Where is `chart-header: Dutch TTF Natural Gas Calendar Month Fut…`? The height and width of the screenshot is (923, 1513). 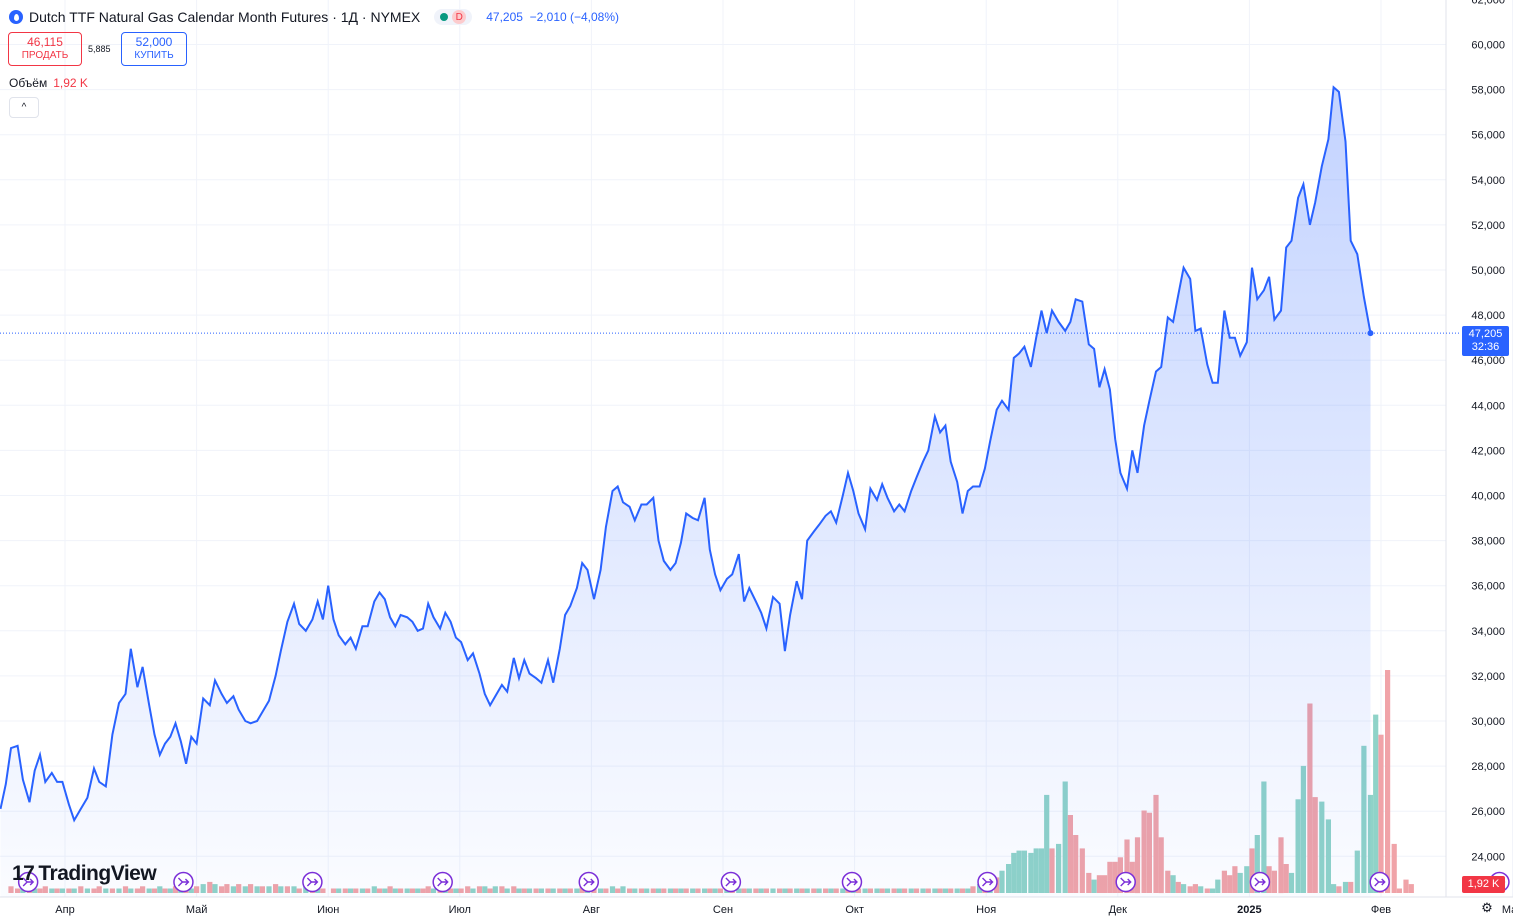 chart-header: Dutch TTF Natural Gas Calendar Month Fut… is located at coordinates (314, 17).